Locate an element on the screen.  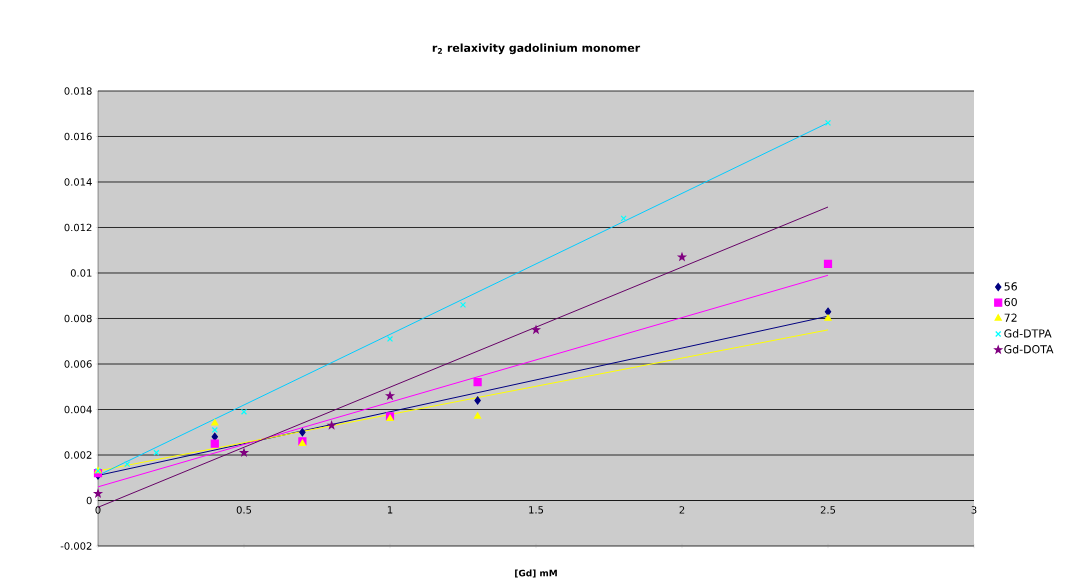
y-tick-label: 0.016 is located at coordinates (78, 136).